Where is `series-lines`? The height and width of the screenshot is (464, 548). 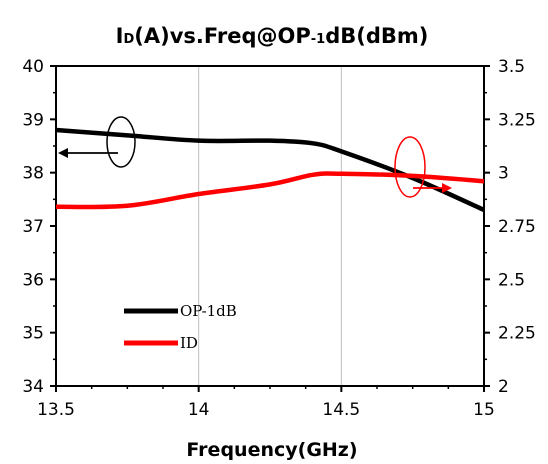 series-lines is located at coordinates (270, 170).